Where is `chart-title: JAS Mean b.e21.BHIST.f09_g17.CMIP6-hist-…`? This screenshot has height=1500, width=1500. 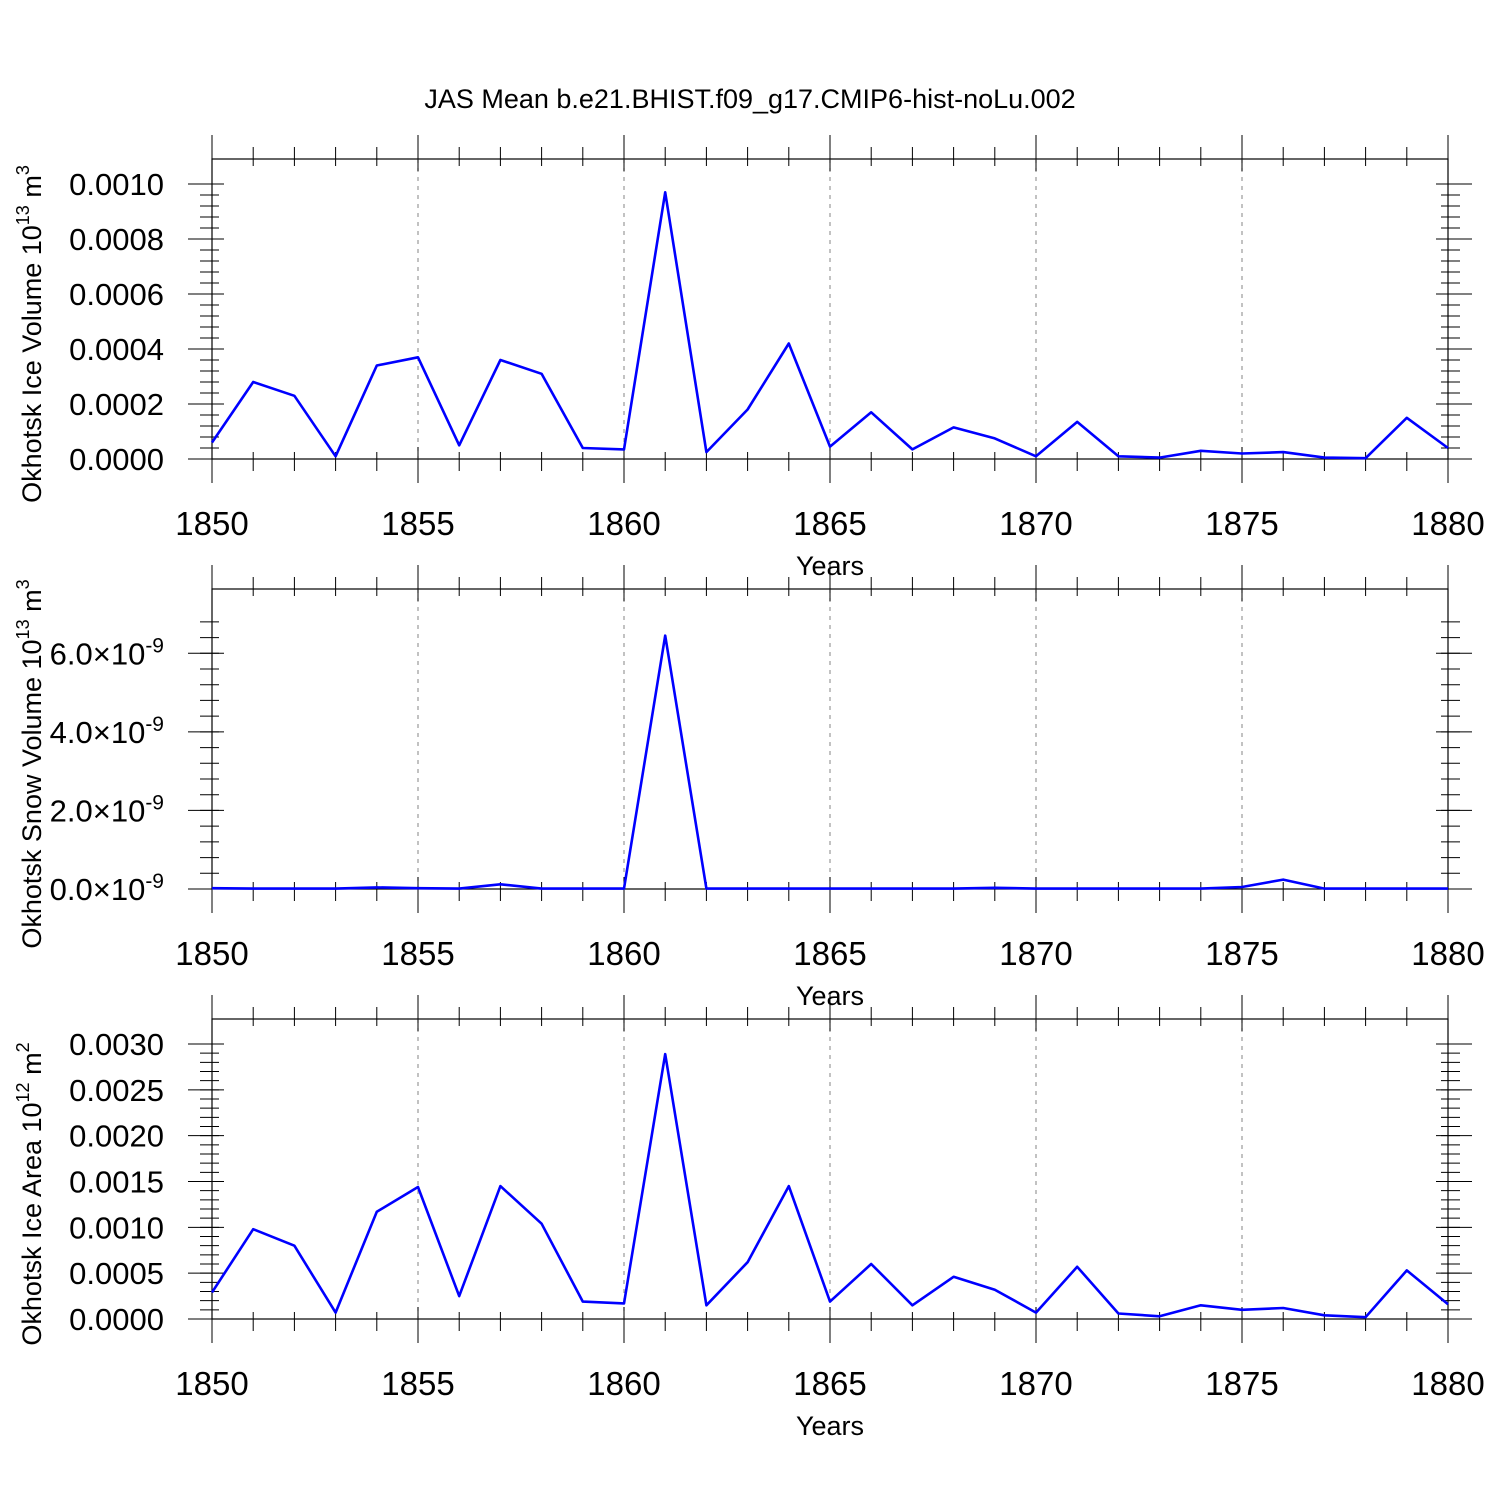 chart-title: JAS Mean b.e21.BHIST.f09_g17.CMIP6-hist-… is located at coordinates (749, 99).